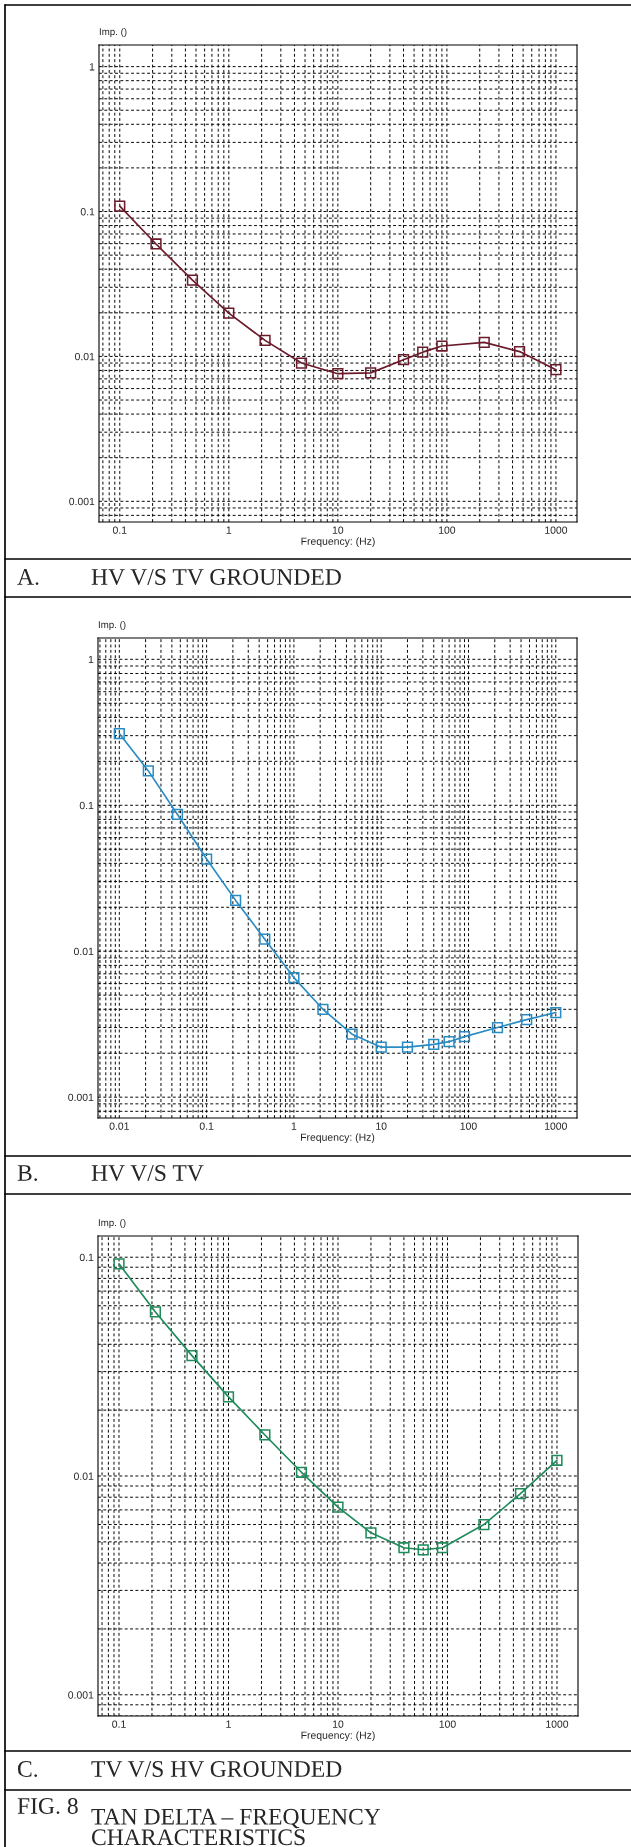 The width and height of the screenshot is (631, 1847). I want to click on text: B., so click(27, 1173).